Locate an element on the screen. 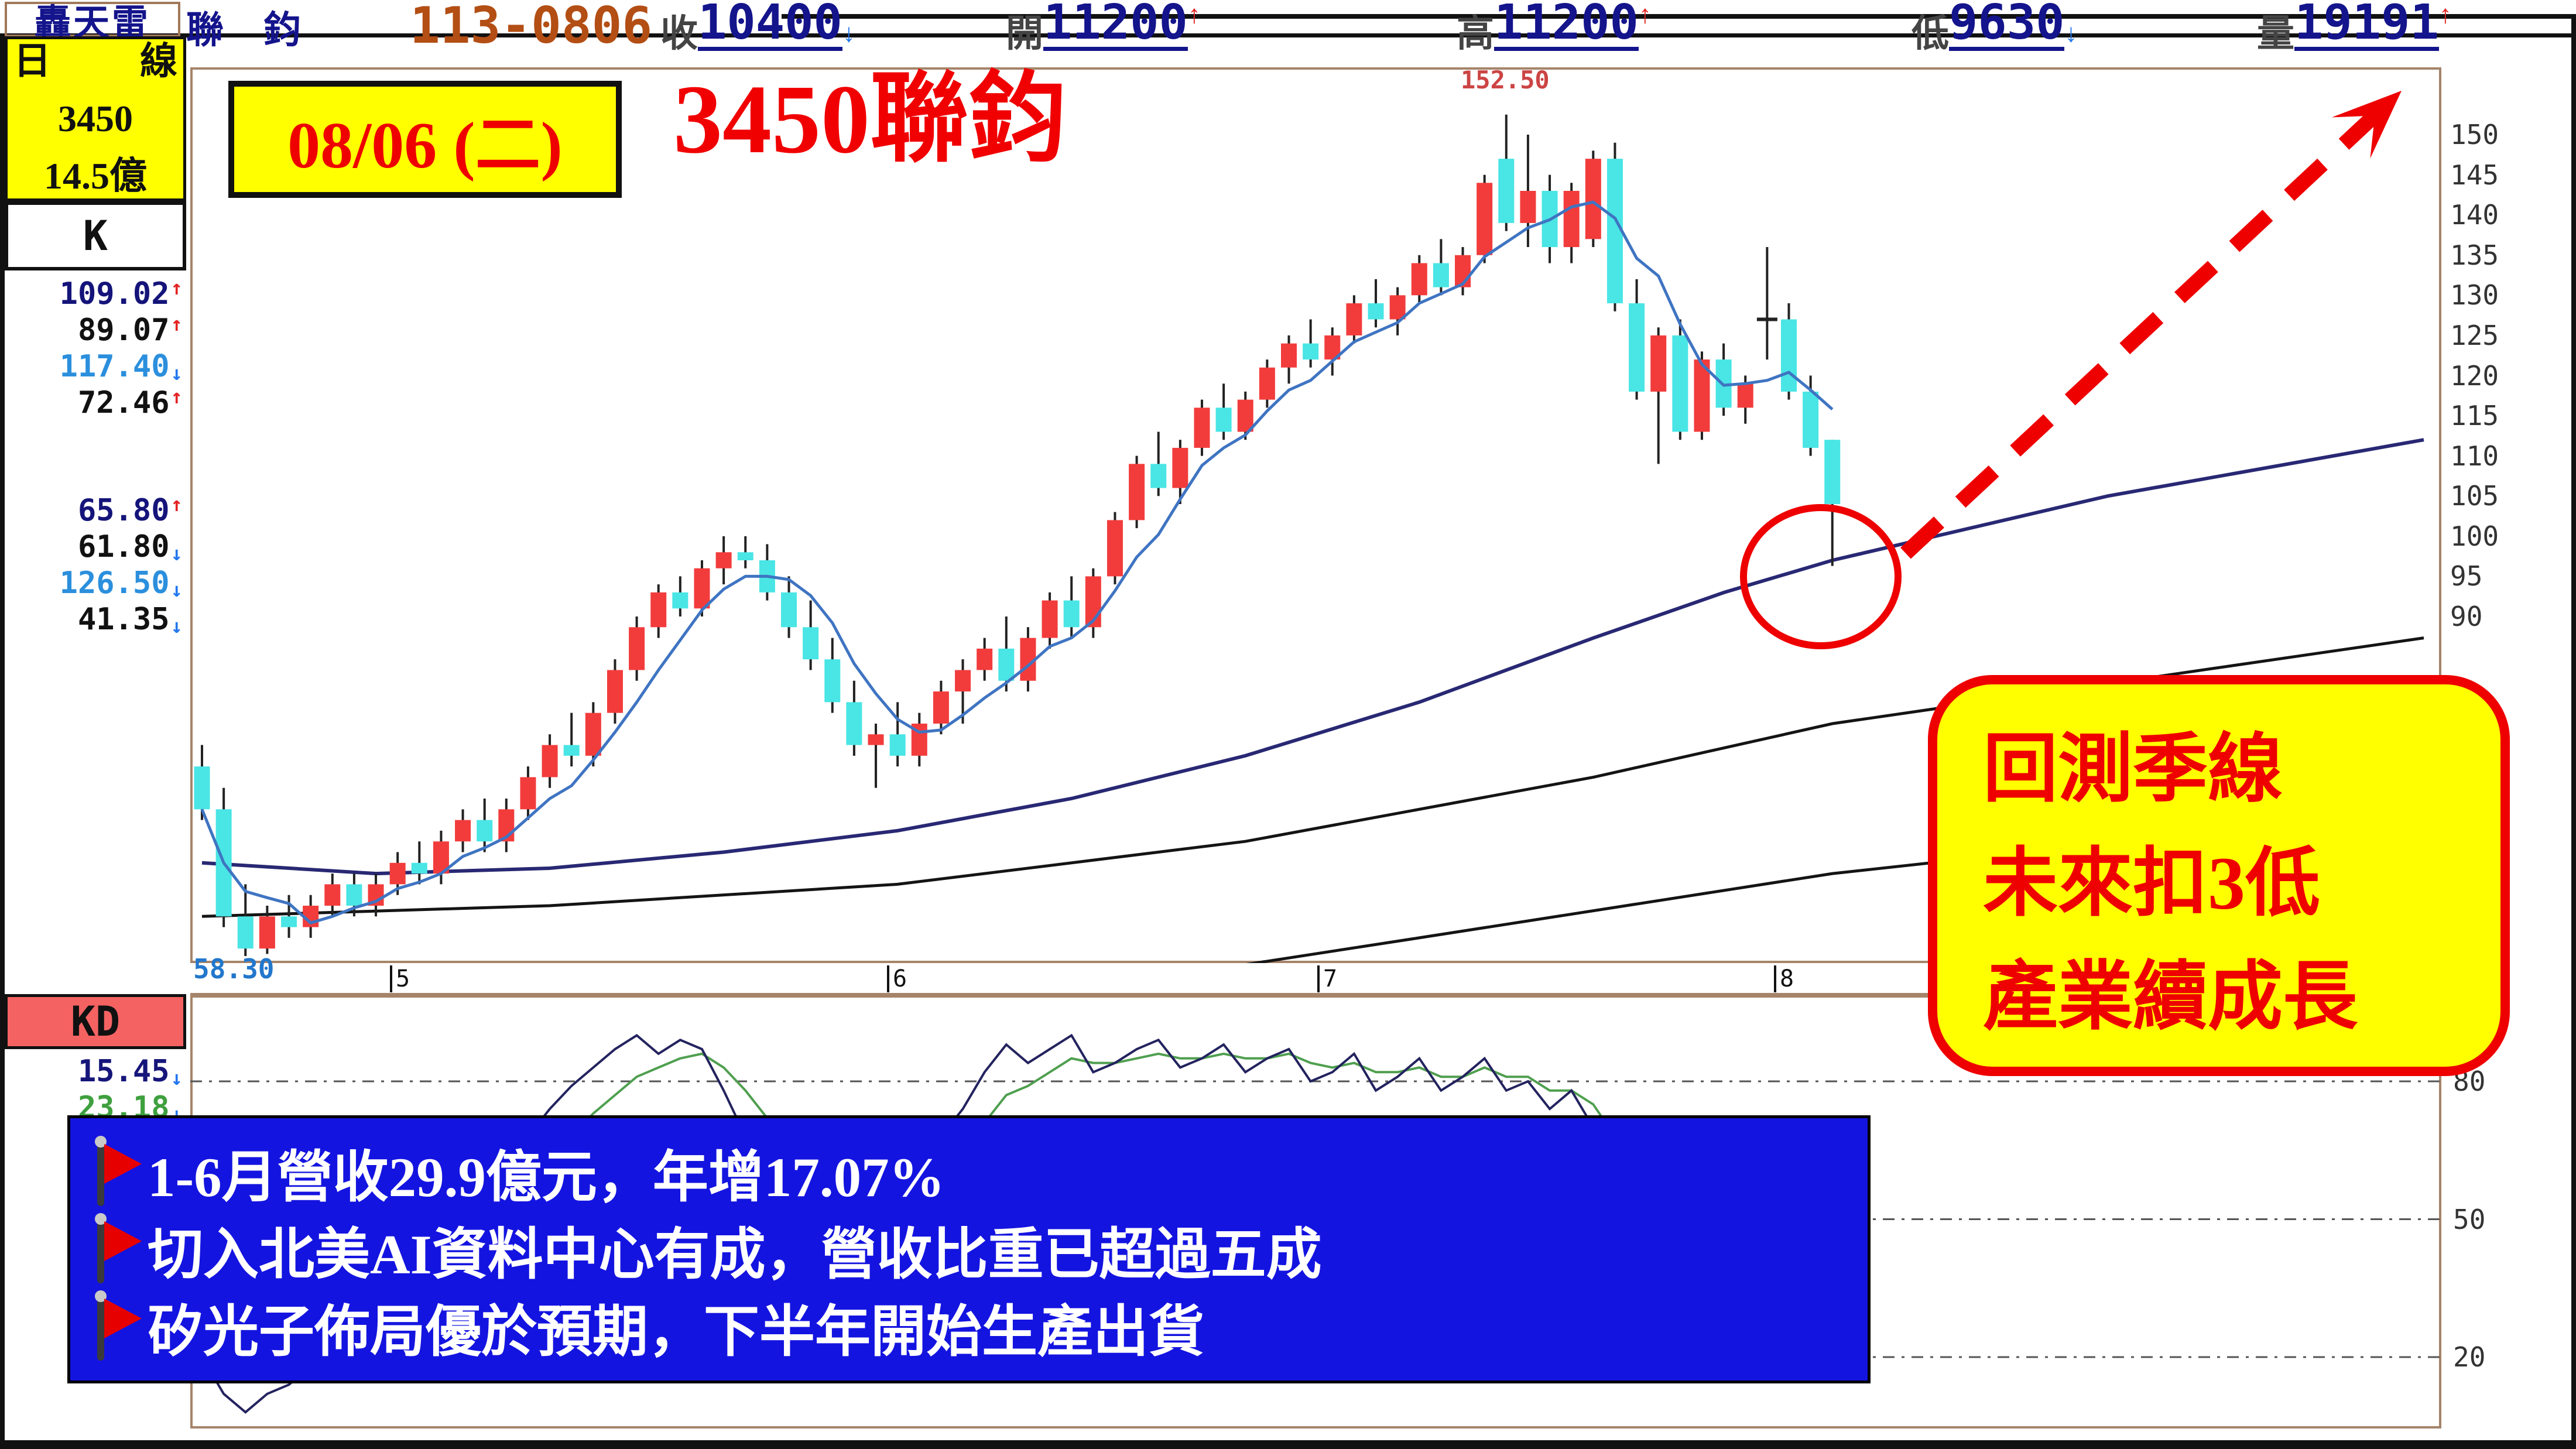  period-info-box: 日線 3450 14.5億 is located at coordinates (95, 118).